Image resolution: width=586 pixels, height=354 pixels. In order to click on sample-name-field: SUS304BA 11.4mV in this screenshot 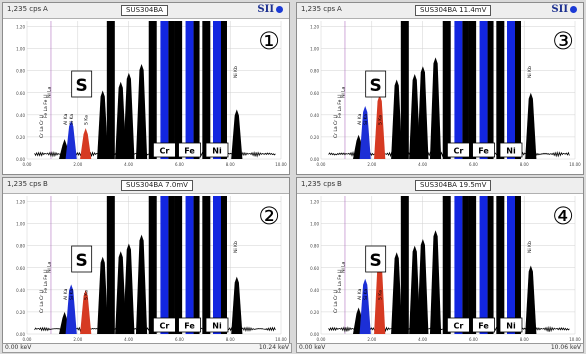, I will do `click(453, 10)`.